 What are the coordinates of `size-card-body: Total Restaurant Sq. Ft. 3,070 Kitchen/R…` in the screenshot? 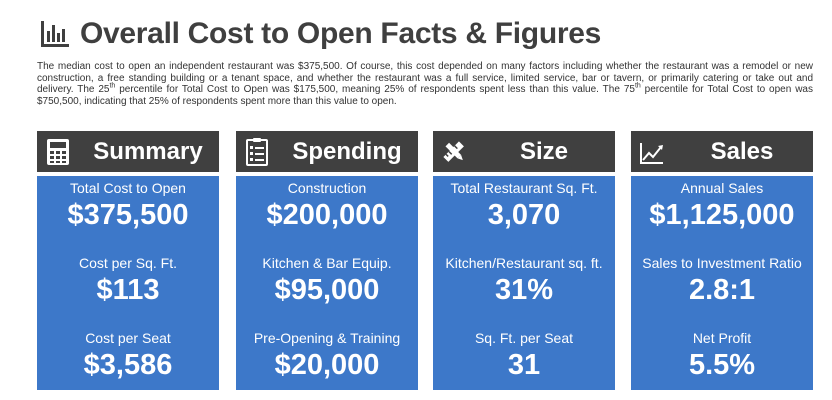 It's located at (524, 283).